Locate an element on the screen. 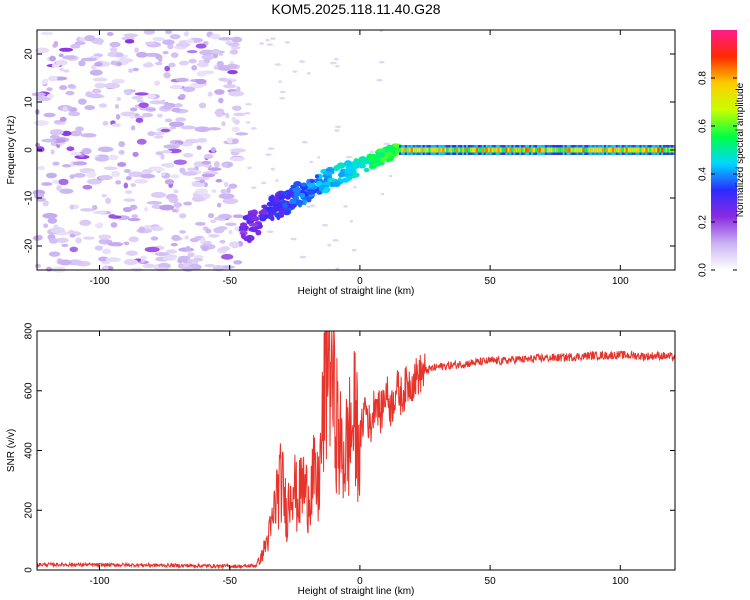  x-tick-label: 0 is located at coordinates (360, 581).